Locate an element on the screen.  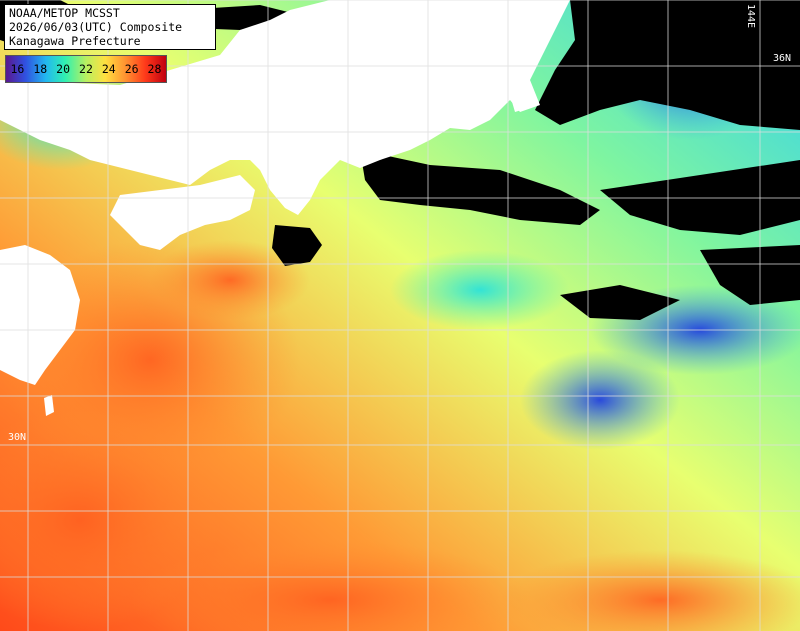
title-line-satellite: NOAA/METOP MCSST is located at coordinates (64, 13).